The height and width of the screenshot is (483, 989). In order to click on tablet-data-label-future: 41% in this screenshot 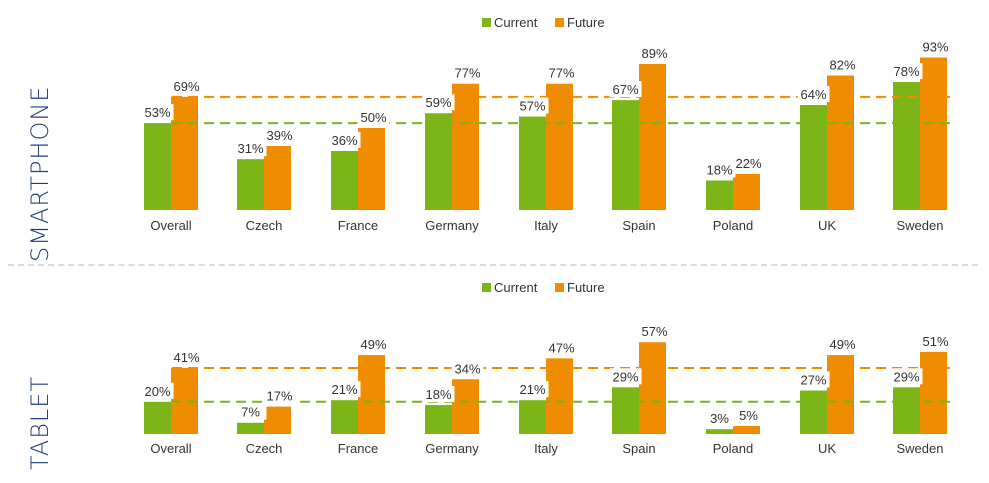, I will do `click(186, 357)`.